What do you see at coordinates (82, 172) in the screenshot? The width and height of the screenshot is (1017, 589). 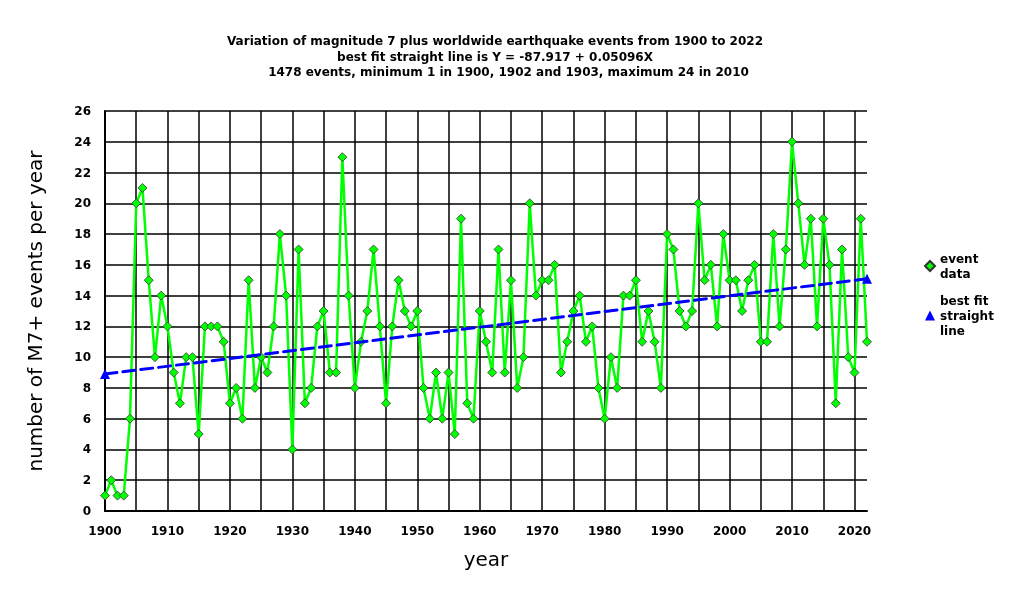 I see `y-tick-label: 22` at bounding box center [82, 172].